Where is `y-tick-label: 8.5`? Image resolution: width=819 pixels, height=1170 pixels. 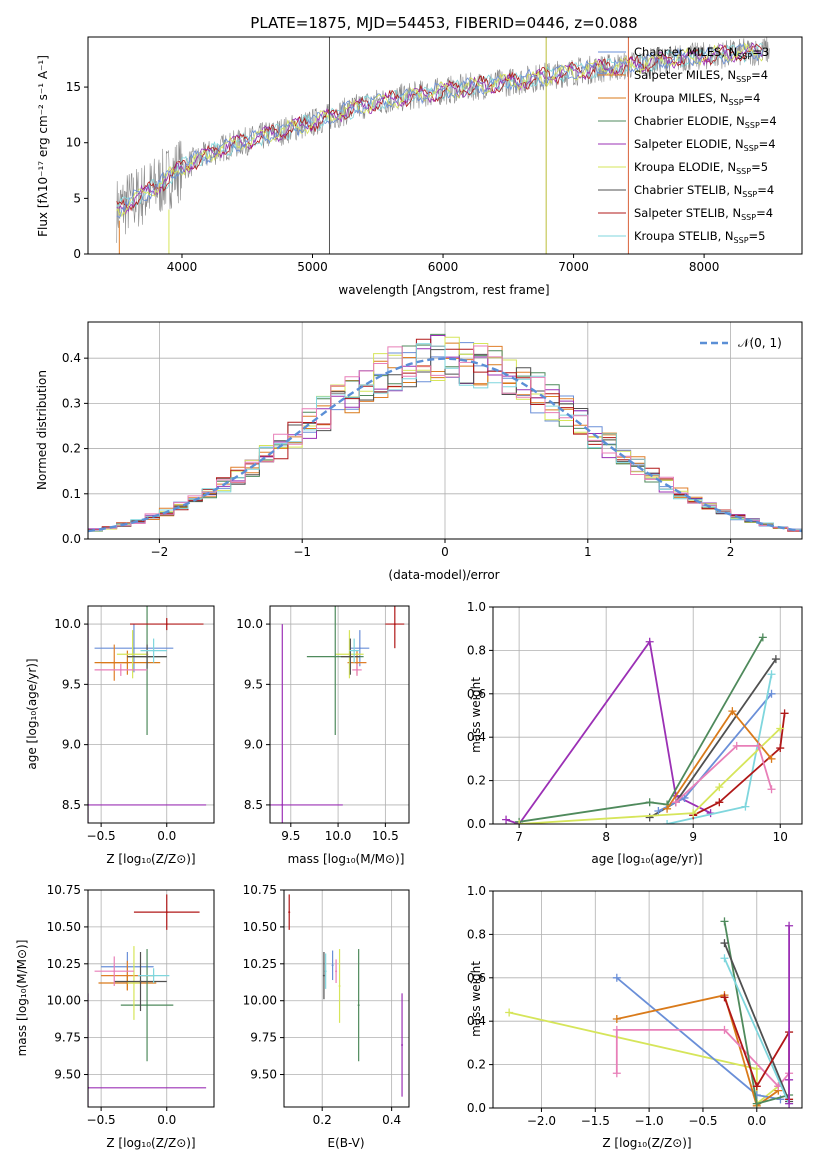 y-tick-label: 8.5 is located at coordinates (253, 805).